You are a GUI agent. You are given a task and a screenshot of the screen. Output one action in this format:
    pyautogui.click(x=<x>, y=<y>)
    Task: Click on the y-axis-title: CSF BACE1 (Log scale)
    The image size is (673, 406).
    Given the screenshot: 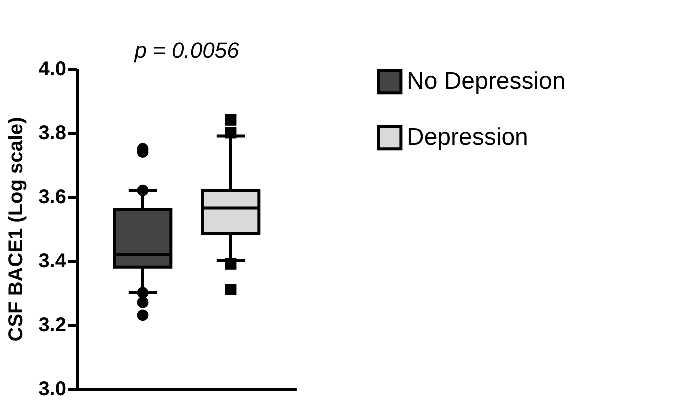 What is the action you would take?
    pyautogui.click(x=17, y=229)
    